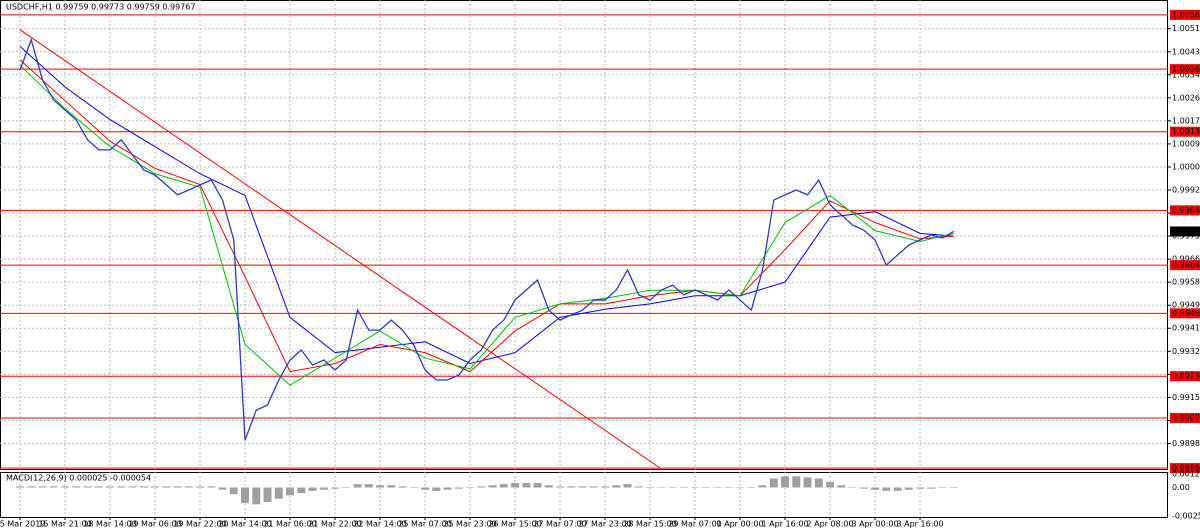 This screenshot has height=531, width=1200. What do you see at coordinates (875, 524) in the screenshot?
I see `x-tick-label: 3 Apr 00:00` at bounding box center [875, 524].